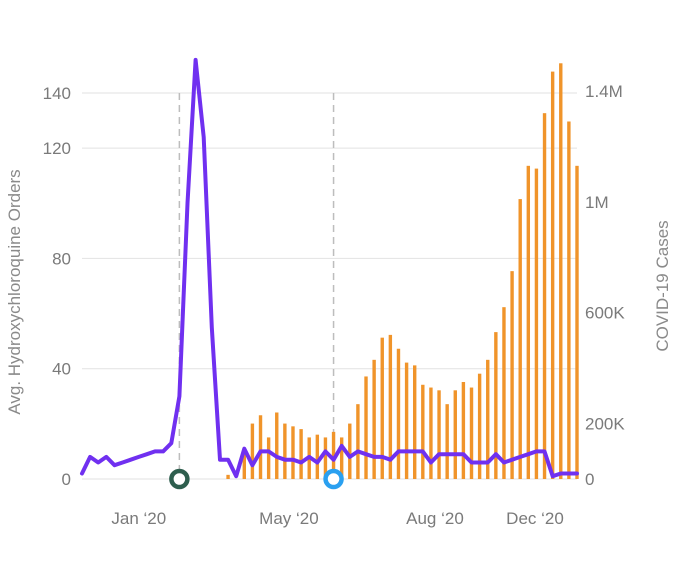  I want to click on right-tick-label-2: 600K, so click(605, 313).